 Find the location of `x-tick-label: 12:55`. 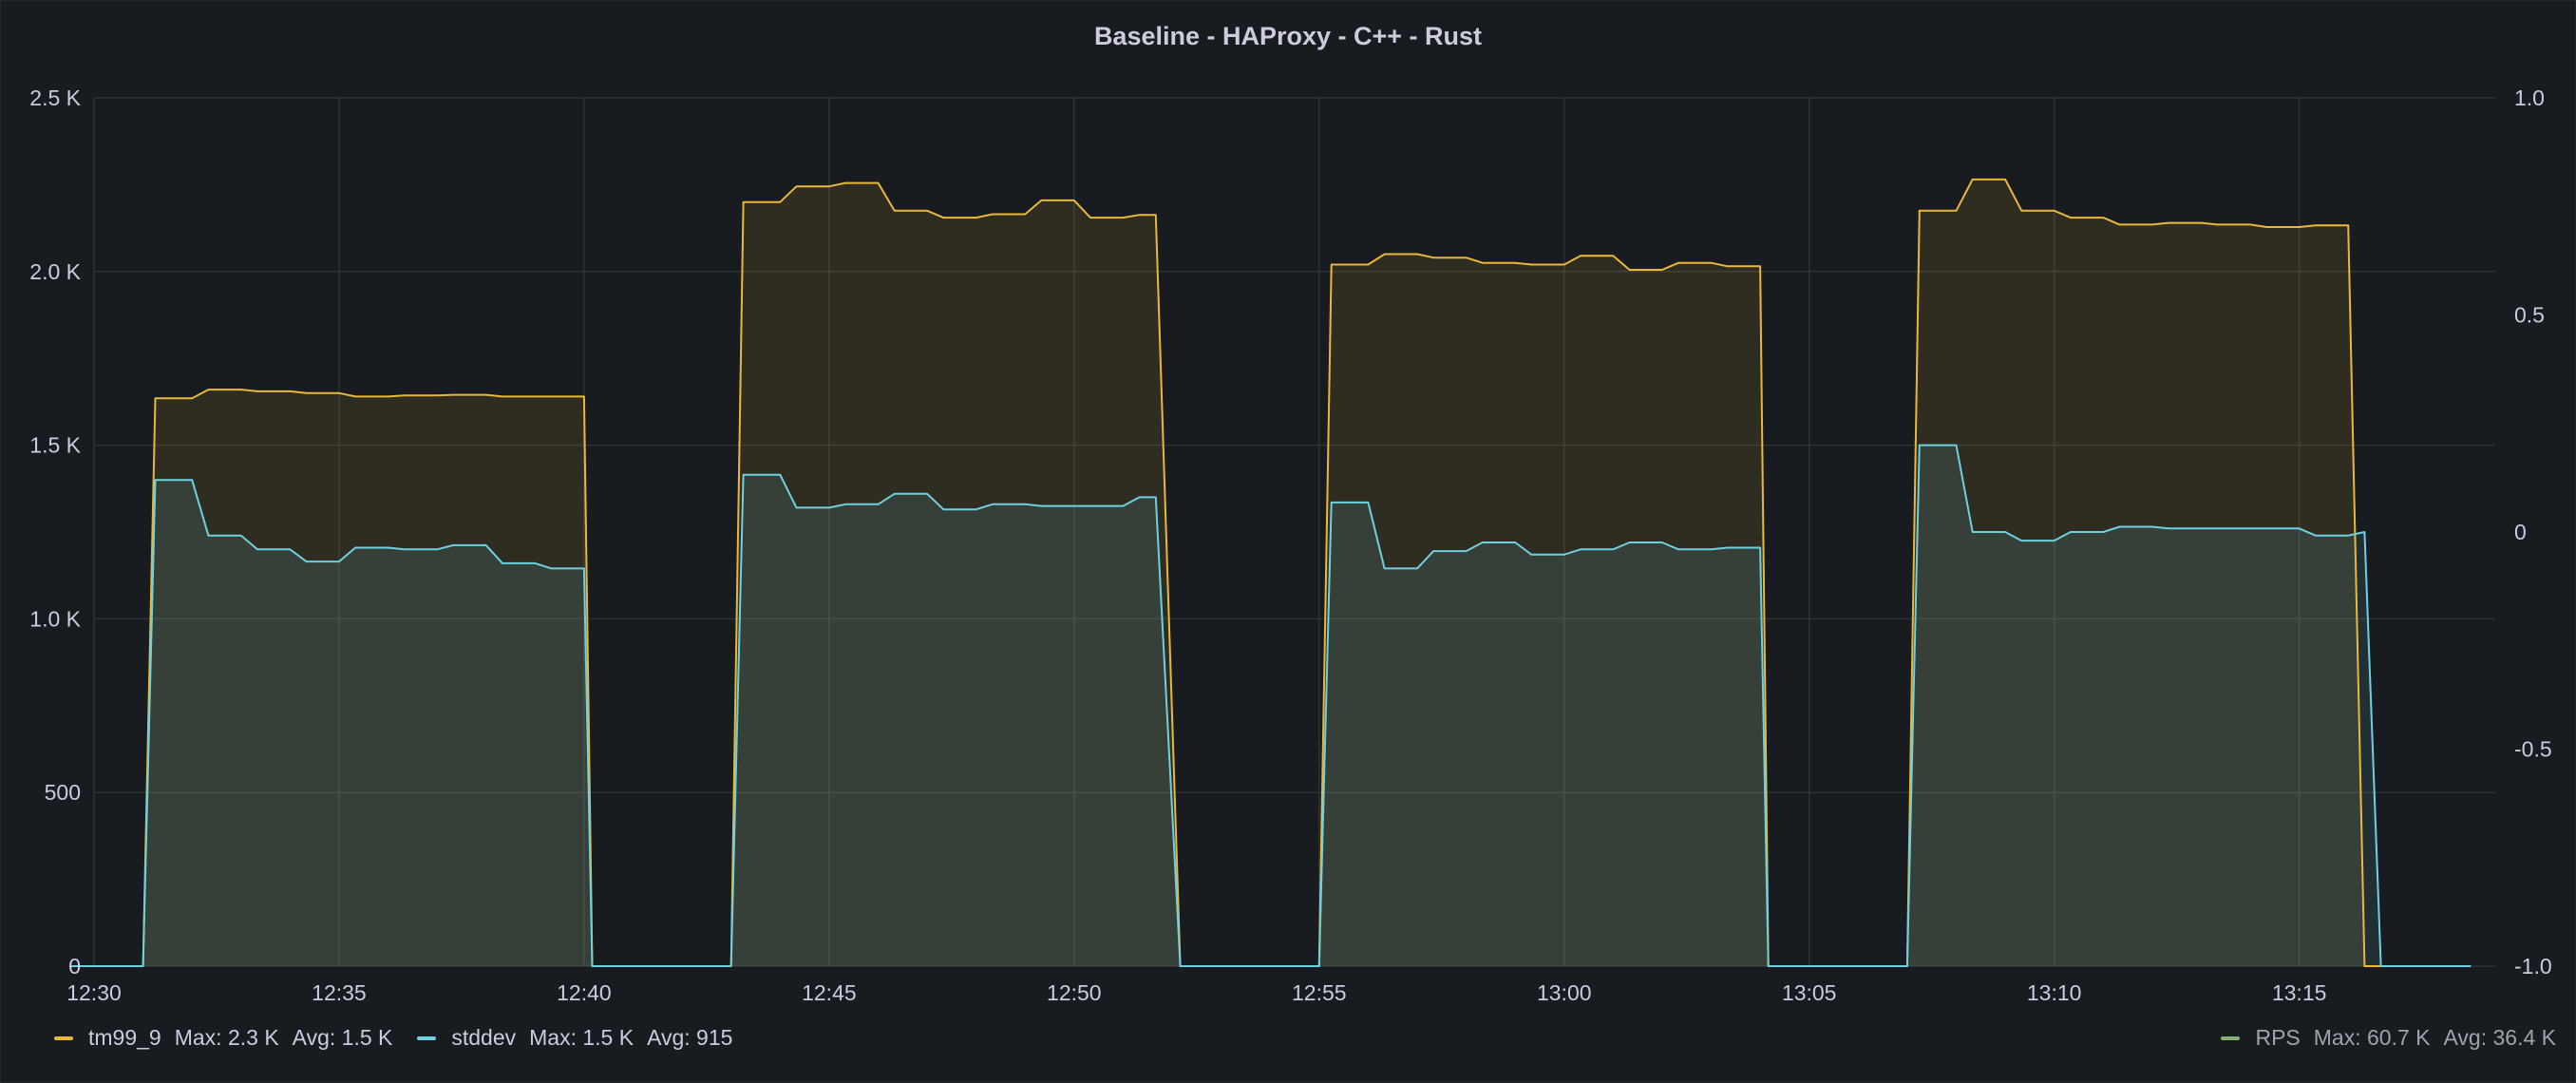

x-tick-label: 12:55 is located at coordinates (1319, 992).